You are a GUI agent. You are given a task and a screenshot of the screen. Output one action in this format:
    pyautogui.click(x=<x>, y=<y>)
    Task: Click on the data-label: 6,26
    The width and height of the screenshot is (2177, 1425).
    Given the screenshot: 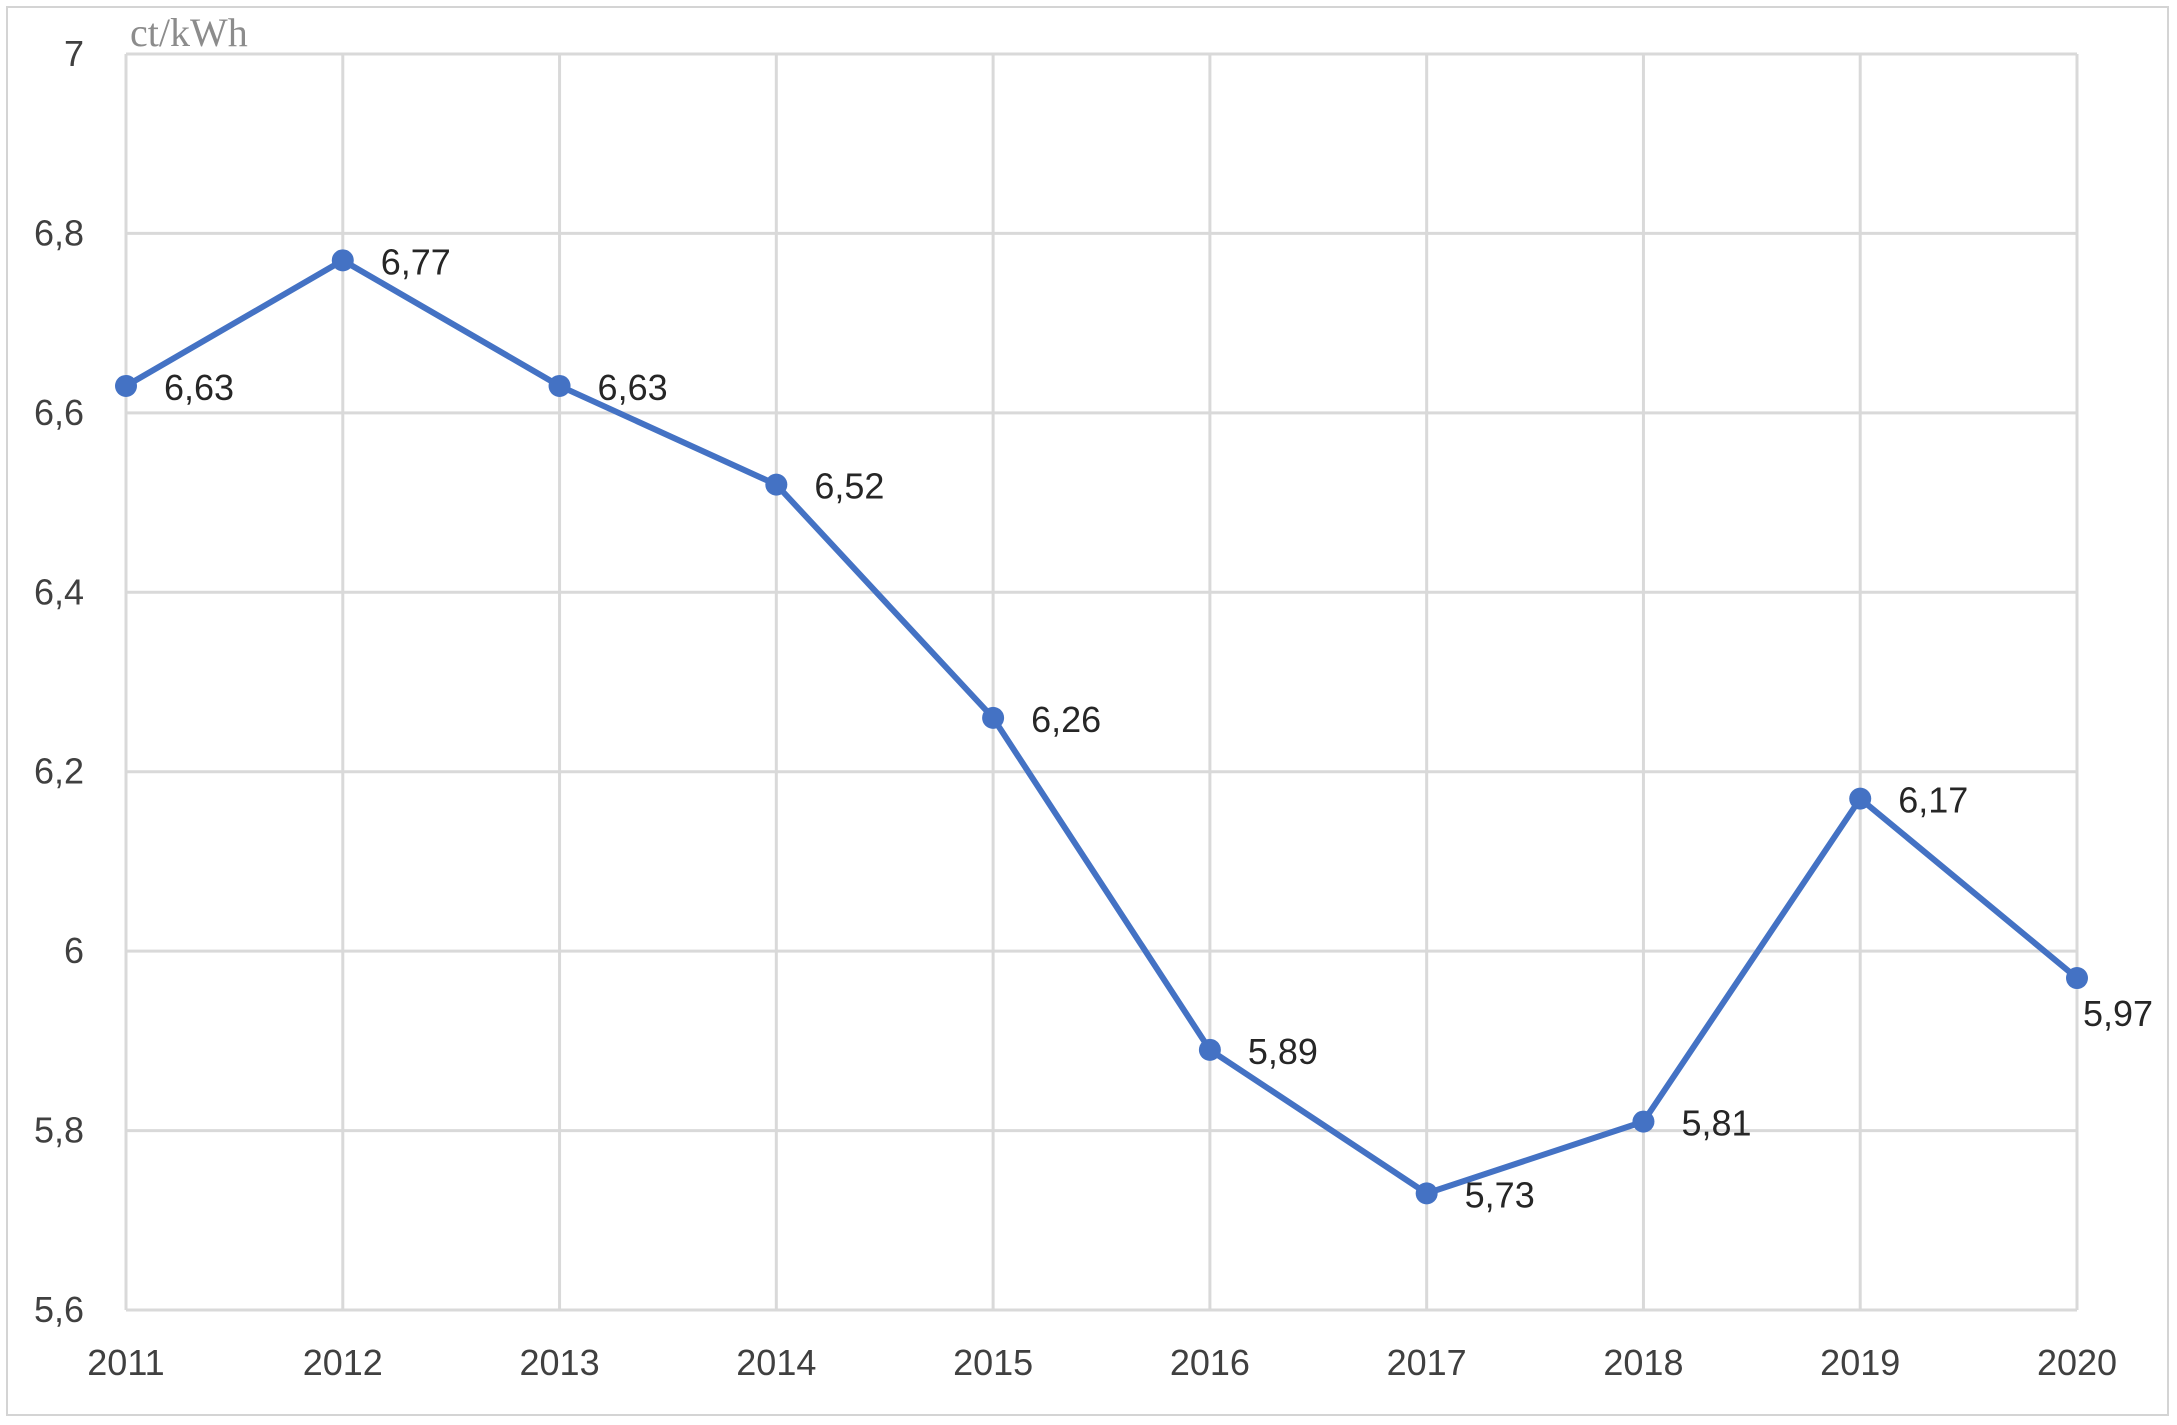 What is the action you would take?
    pyautogui.click(x=1066, y=719)
    